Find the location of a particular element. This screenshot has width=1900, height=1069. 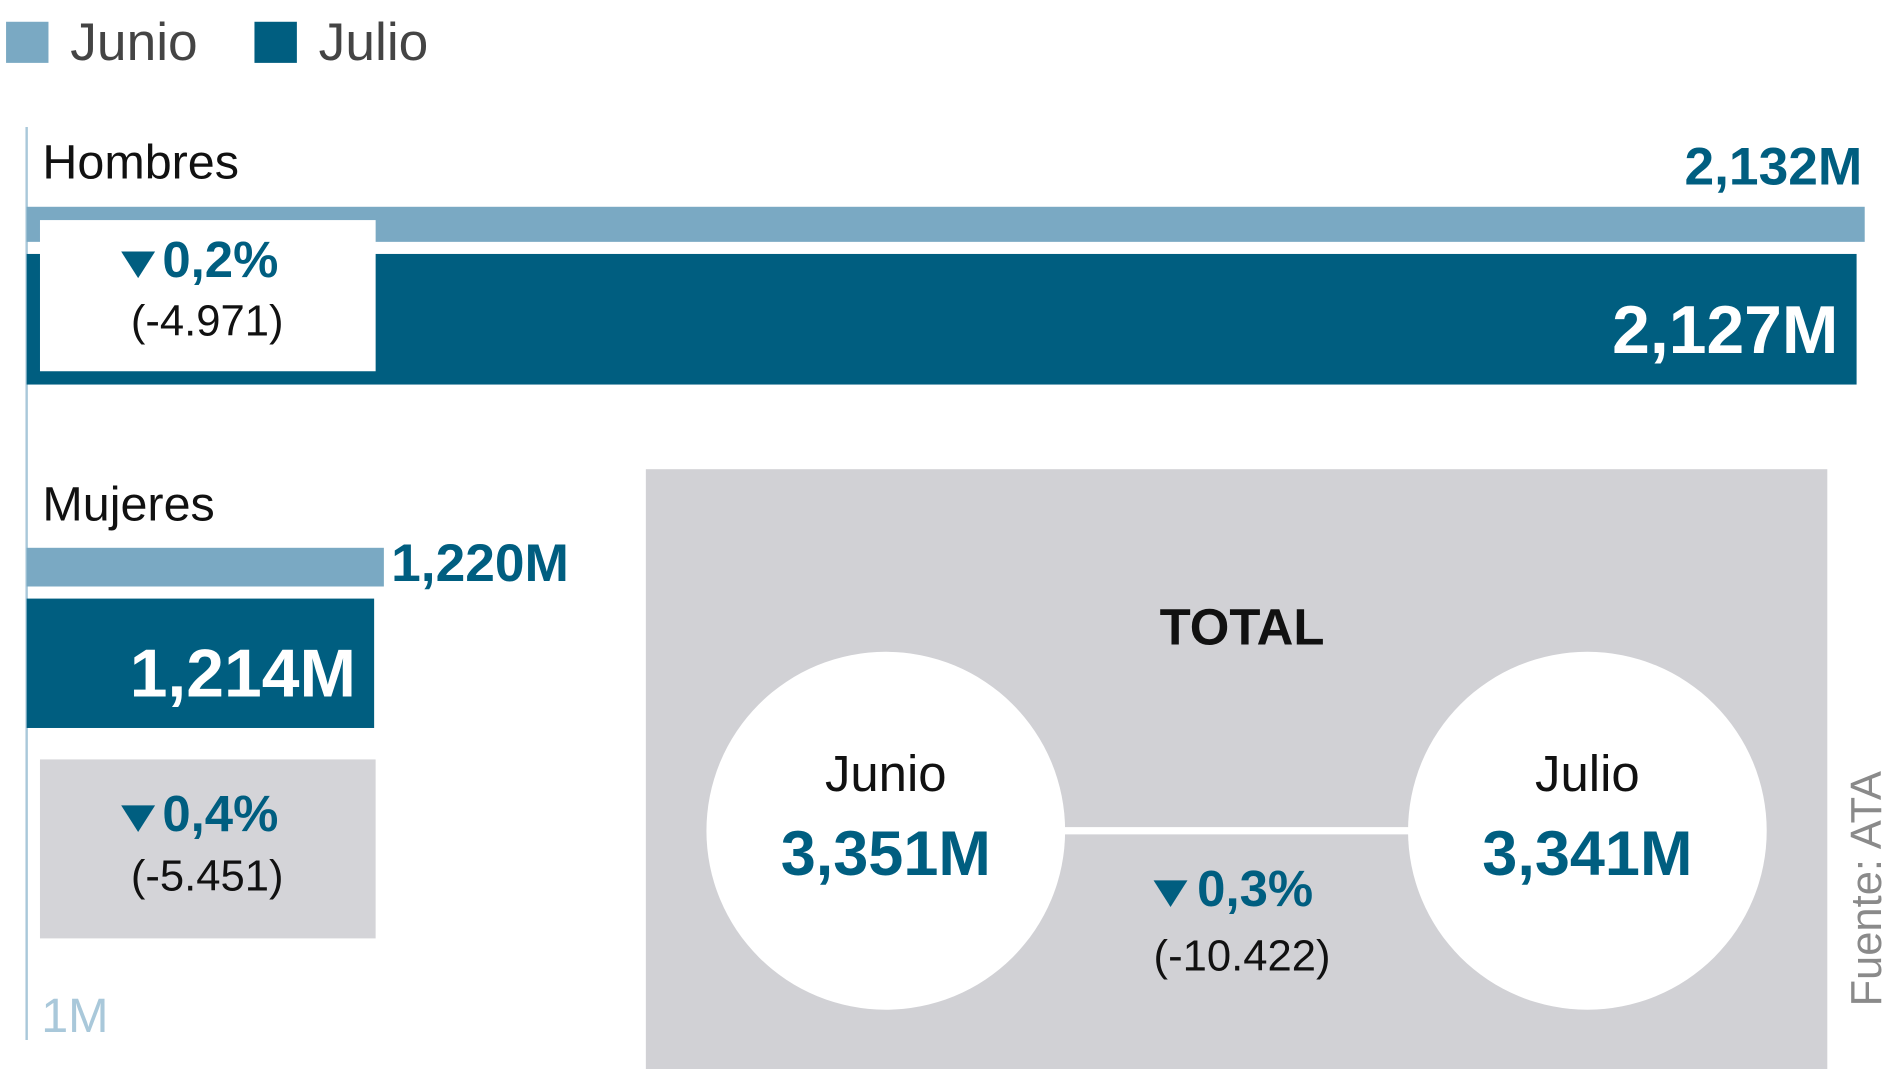

change-diff: (-5.451) is located at coordinates (207, 877).